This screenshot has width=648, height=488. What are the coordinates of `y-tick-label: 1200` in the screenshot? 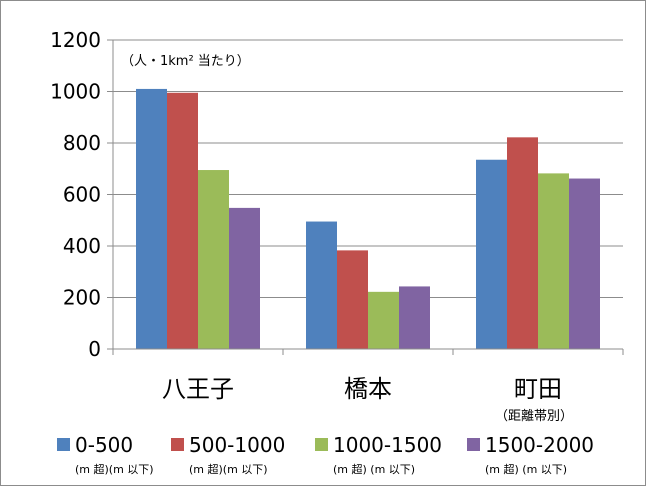 It's located at (75, 40).